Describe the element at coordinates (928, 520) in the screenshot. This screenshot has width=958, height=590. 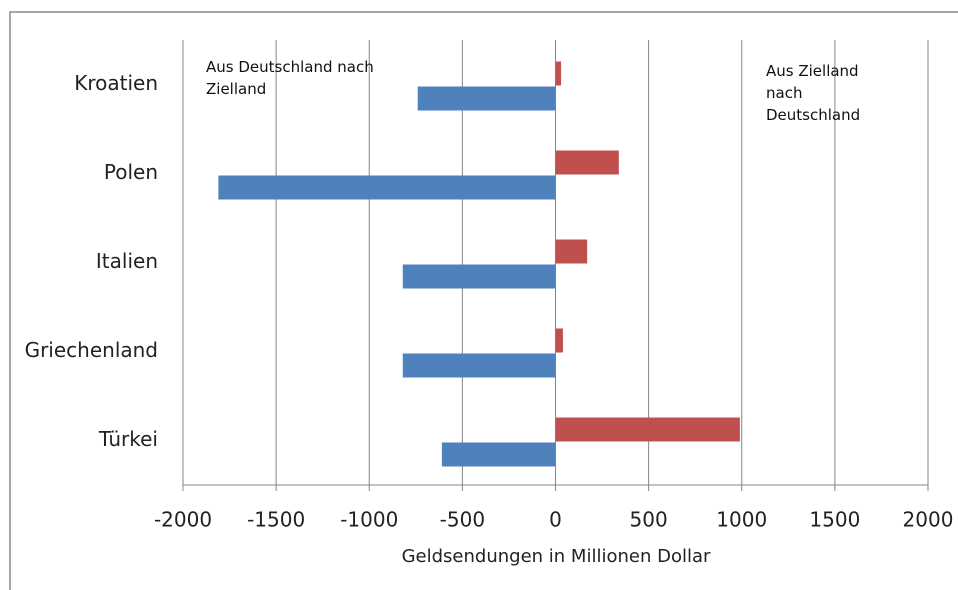
I see `x-tick-label: 2000` at that location.